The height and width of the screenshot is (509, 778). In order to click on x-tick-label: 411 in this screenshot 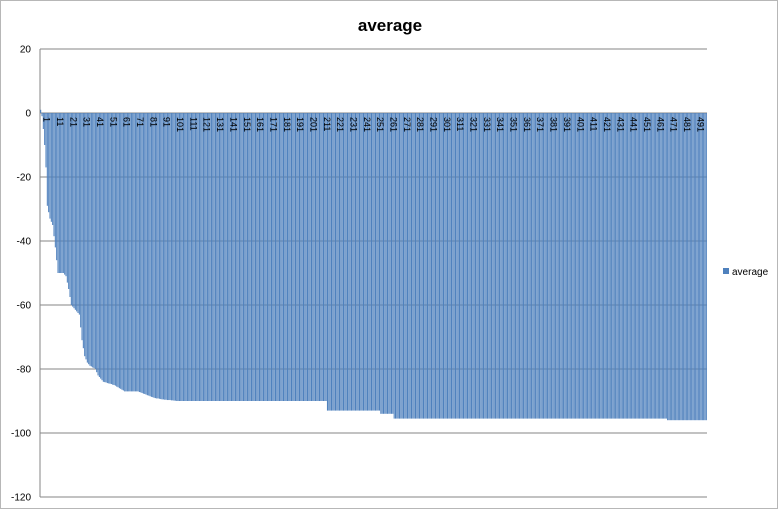, I will do `click(594, 124)`.